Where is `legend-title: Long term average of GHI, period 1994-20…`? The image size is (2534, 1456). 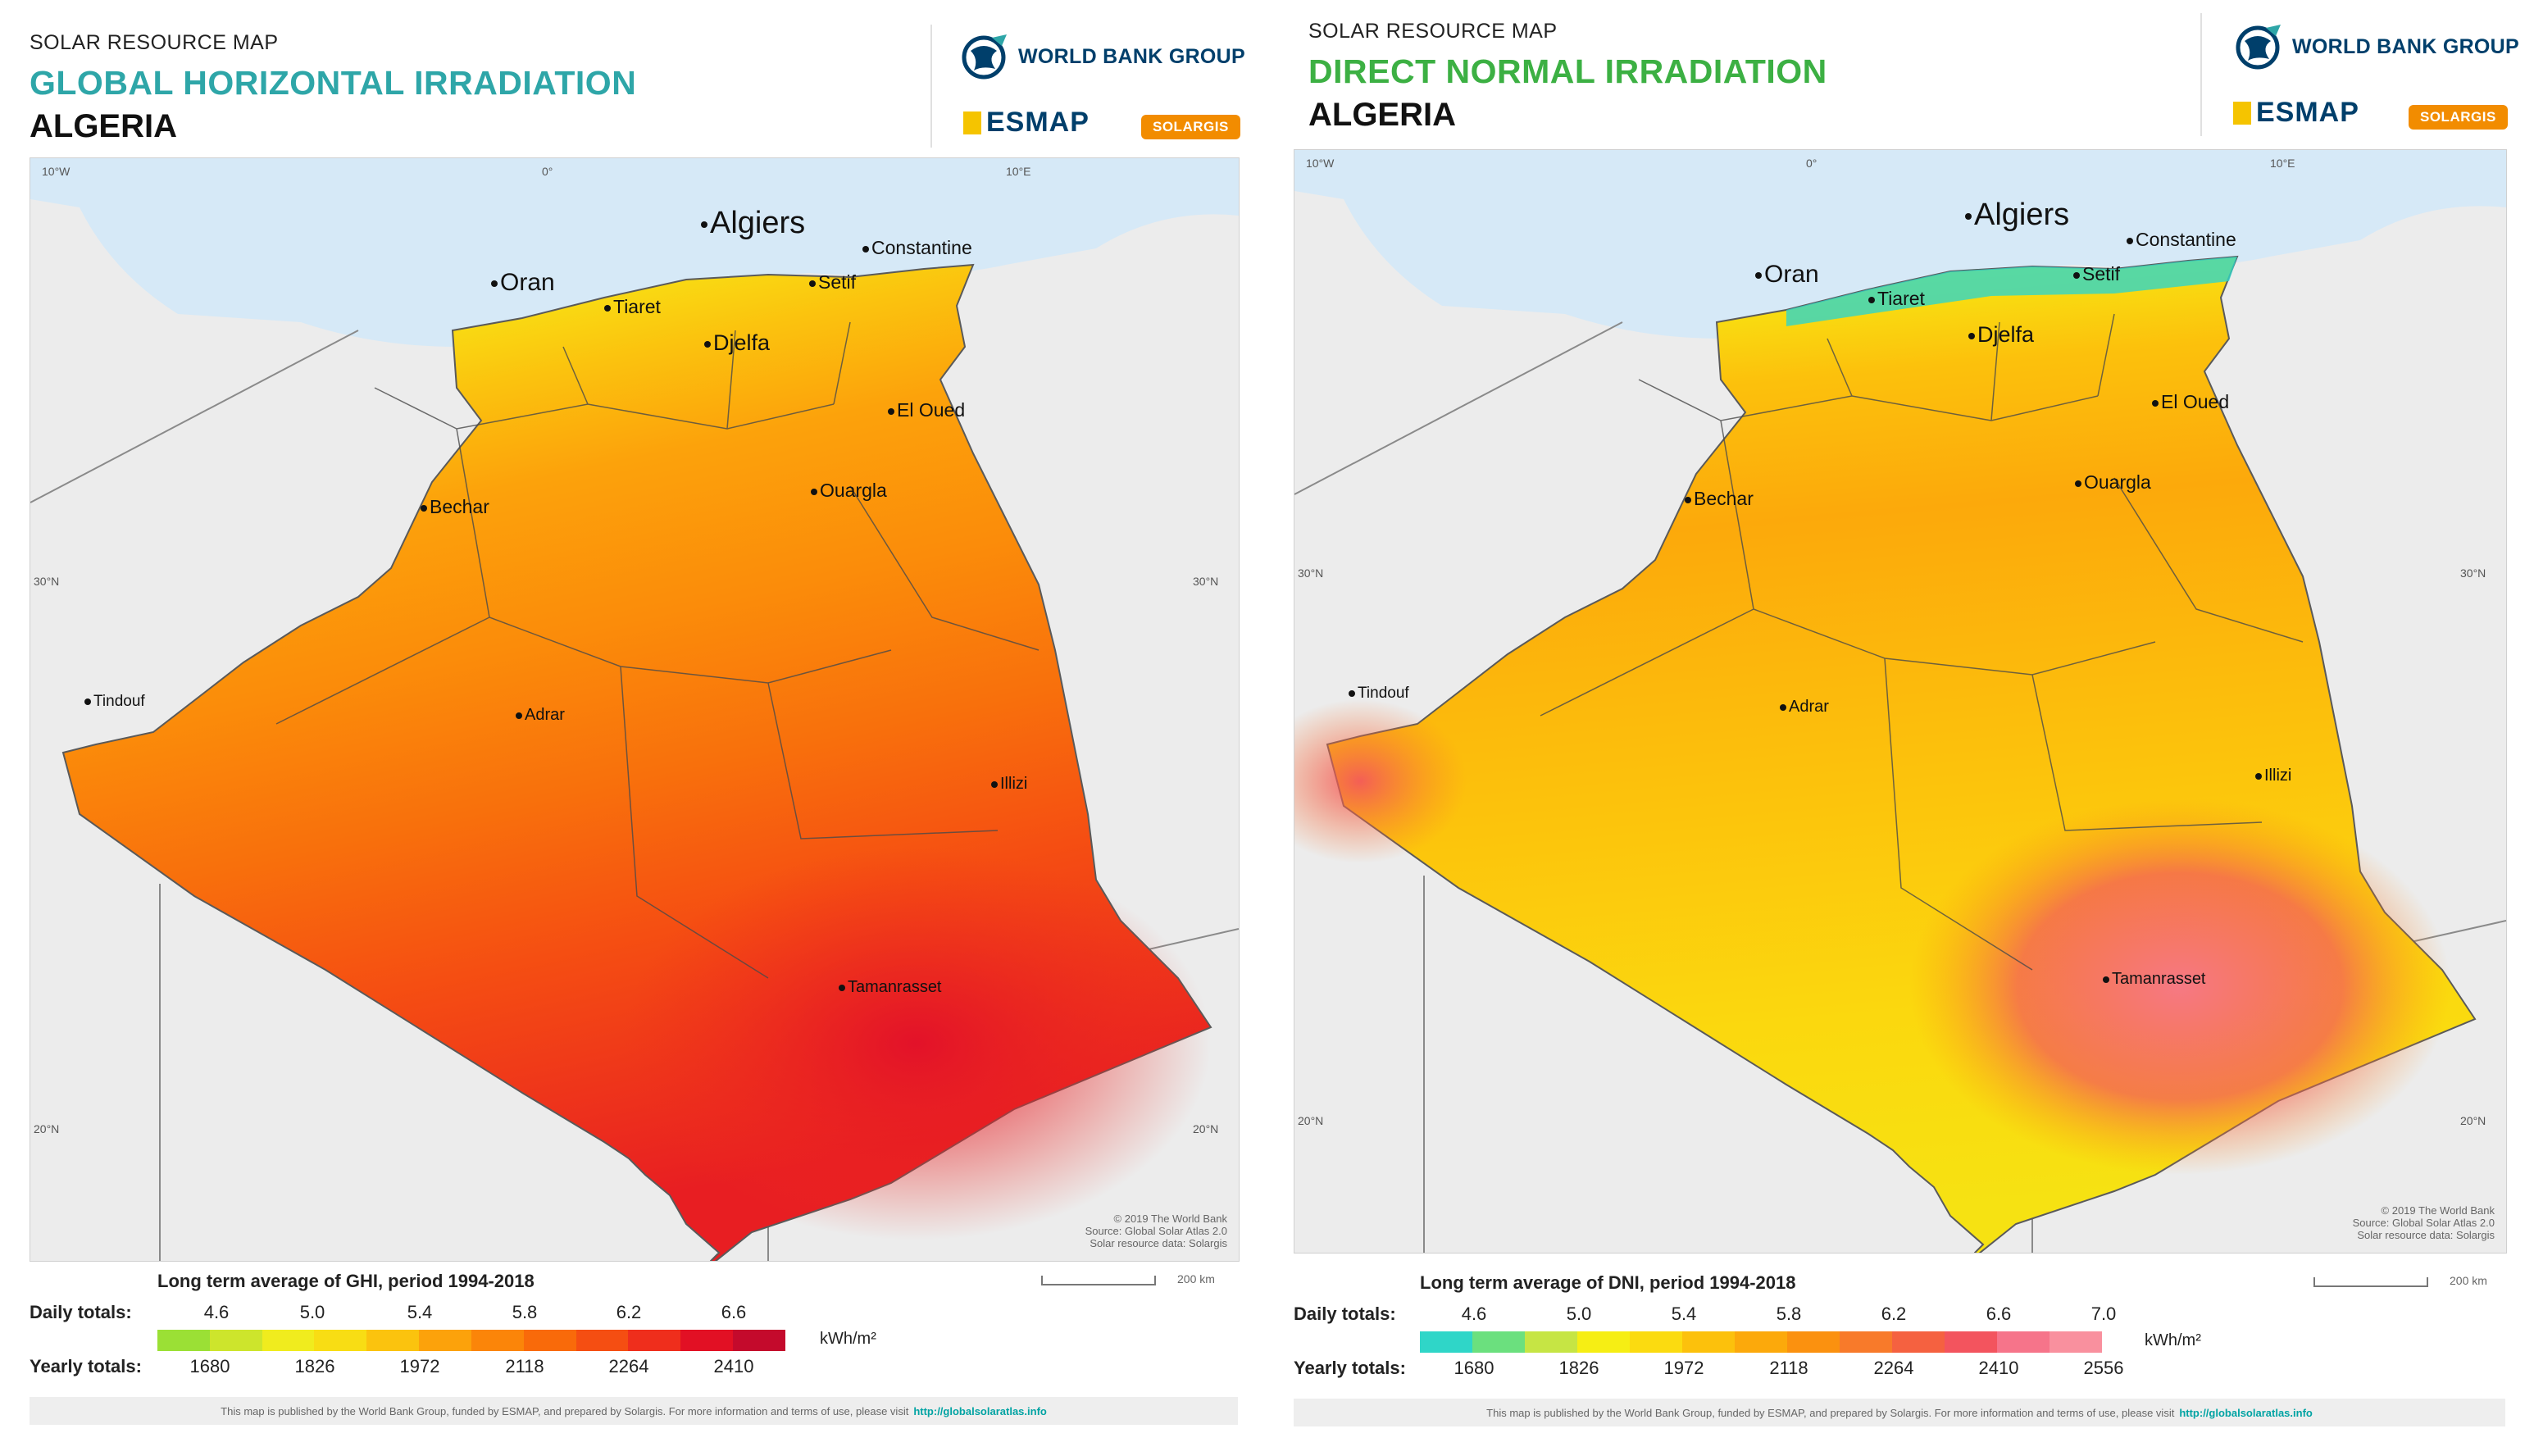 legend-title: Long term average of GHI, period 1994-20… is located at coordinates (346, 1281).